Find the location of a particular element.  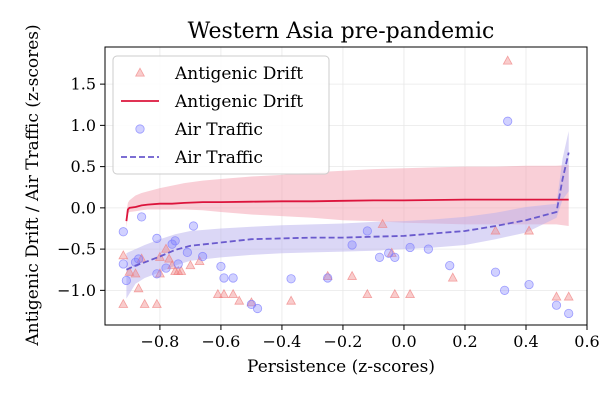

x-tick-label: −0.4 is located at coordinates (282, 341).